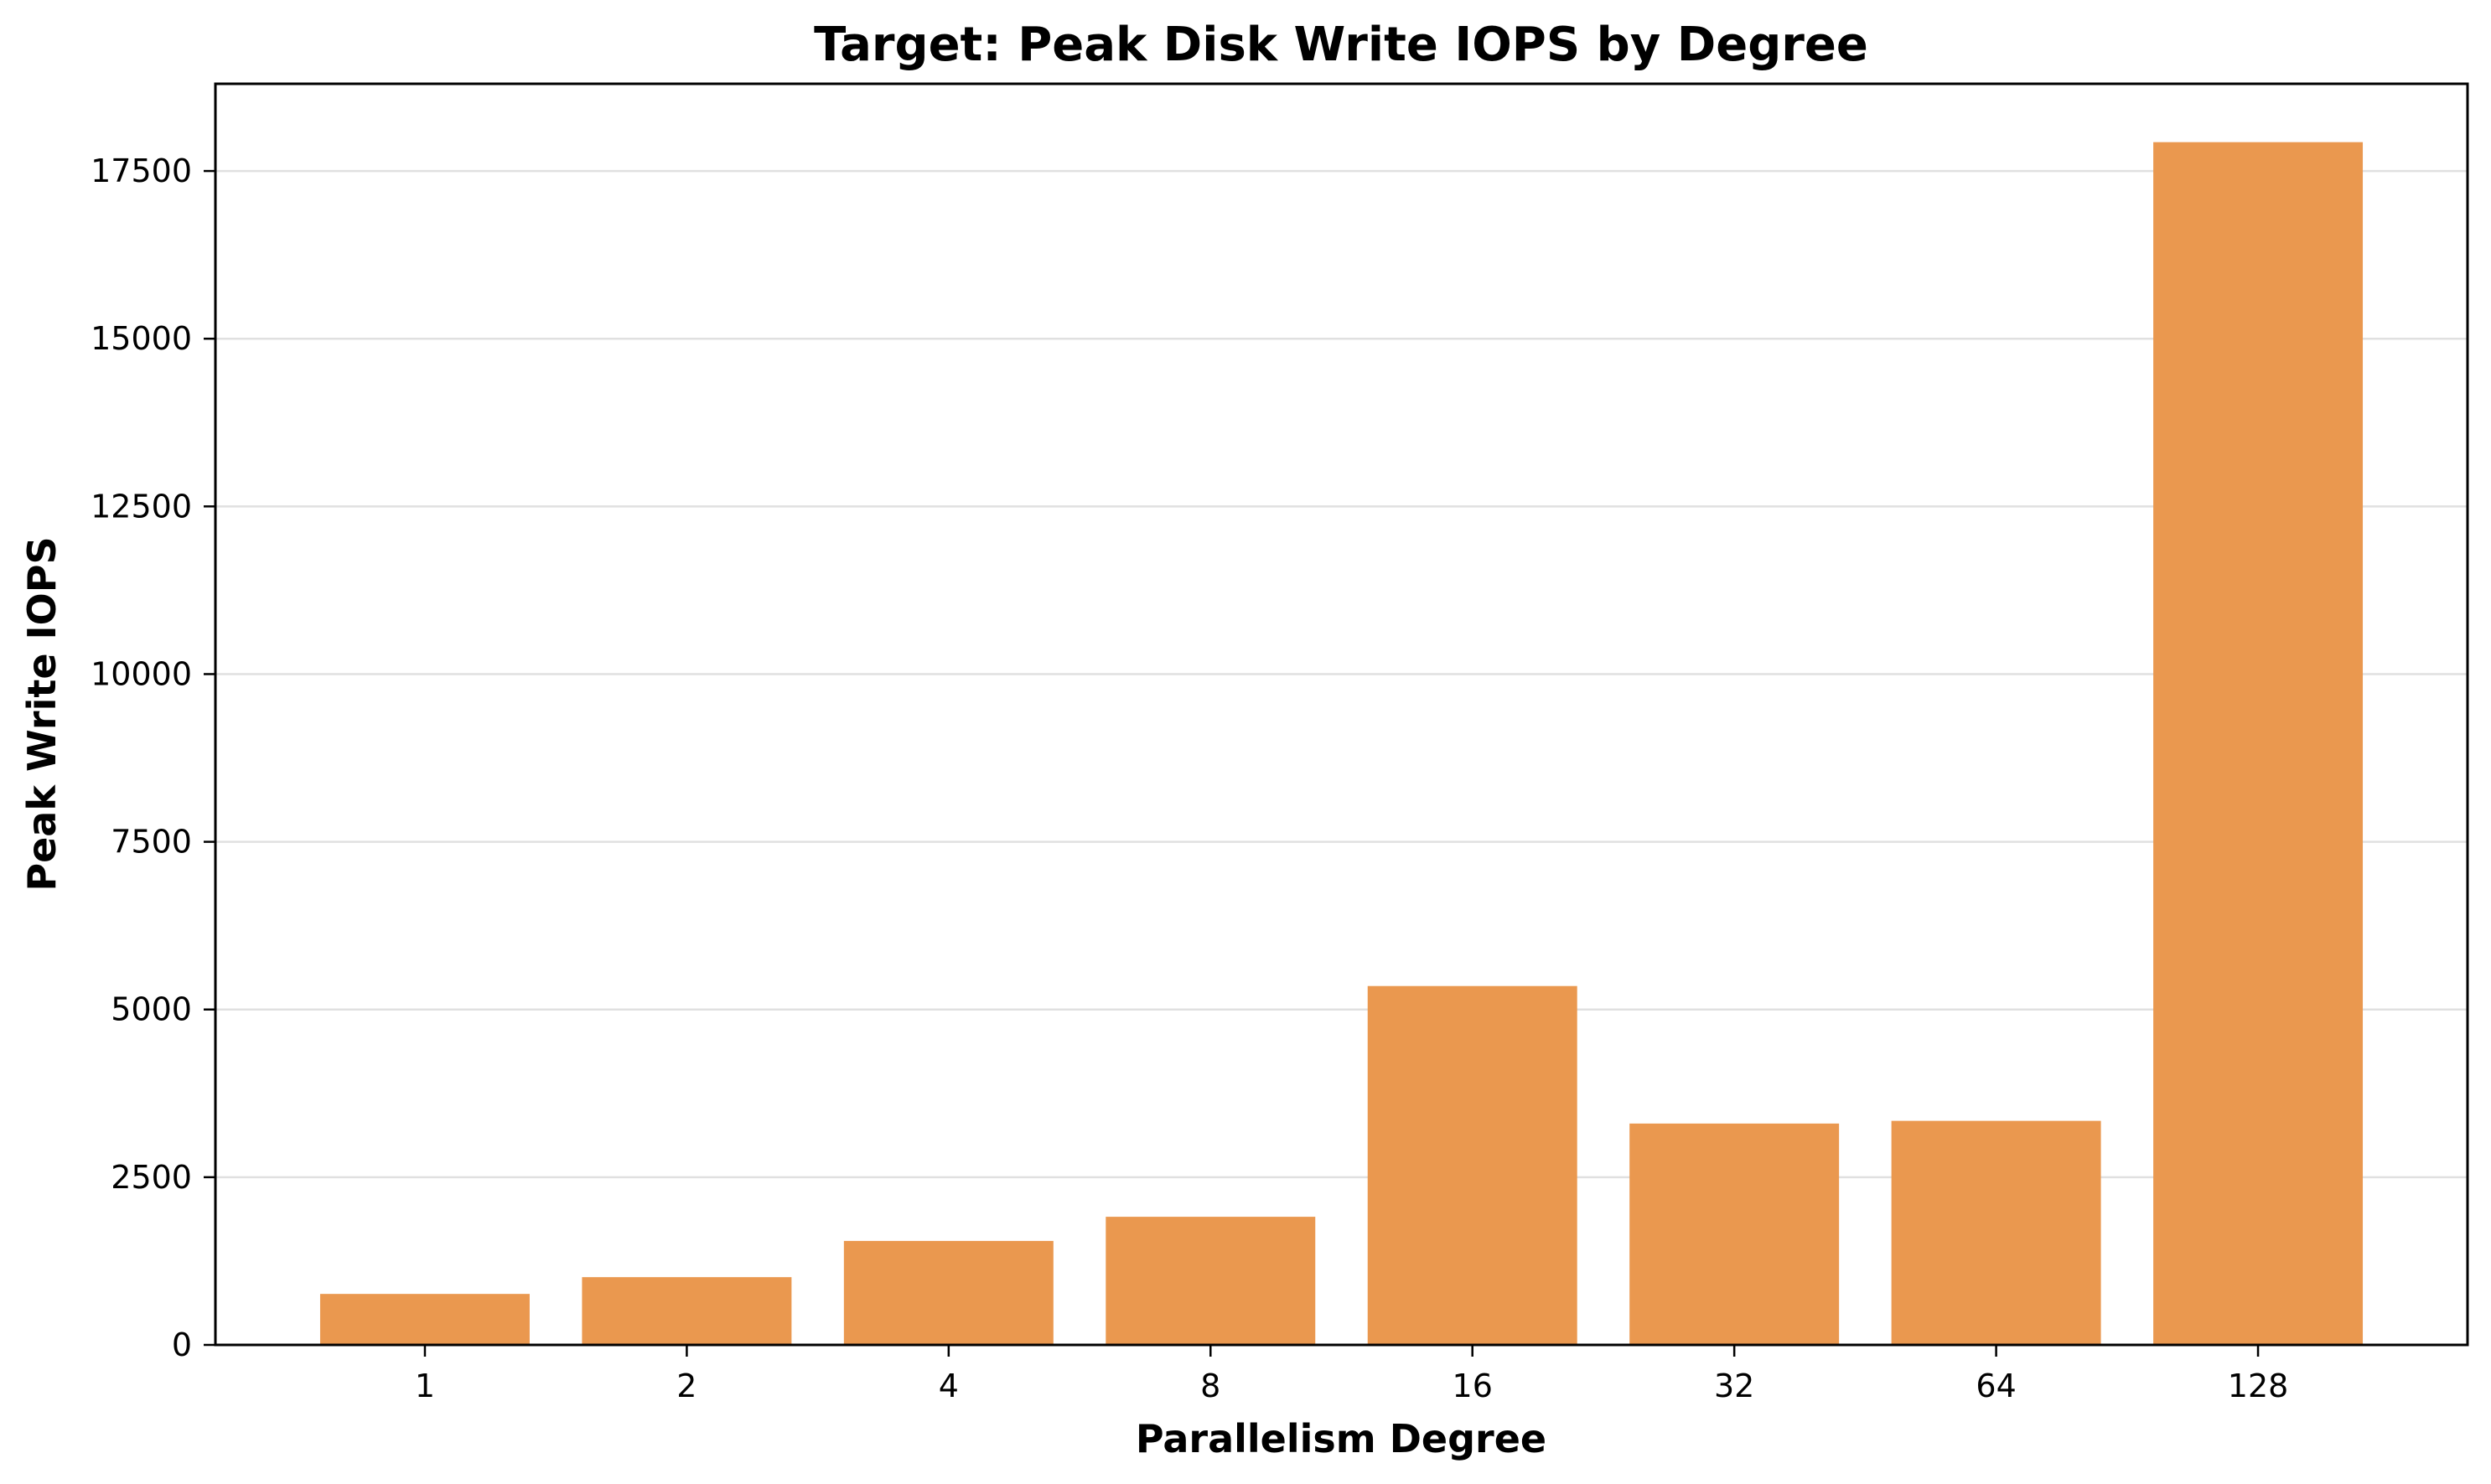 The image size is (2491, 1484). Describe the element at coordinates (1351, 1375) in the screenshot. I see `x-axis-ticks: 1 2 4 8 16 32 64 128` at that location.